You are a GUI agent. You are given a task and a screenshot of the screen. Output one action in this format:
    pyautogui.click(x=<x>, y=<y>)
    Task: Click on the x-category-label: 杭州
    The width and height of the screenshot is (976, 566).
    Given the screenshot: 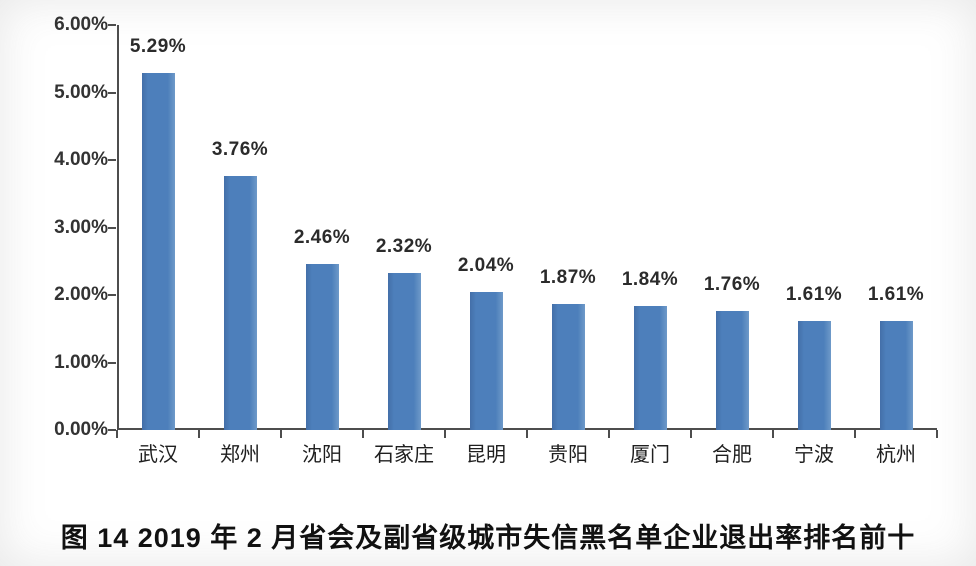 What is the action you would take?
    pyautogui.click(x=896, y=455)
    